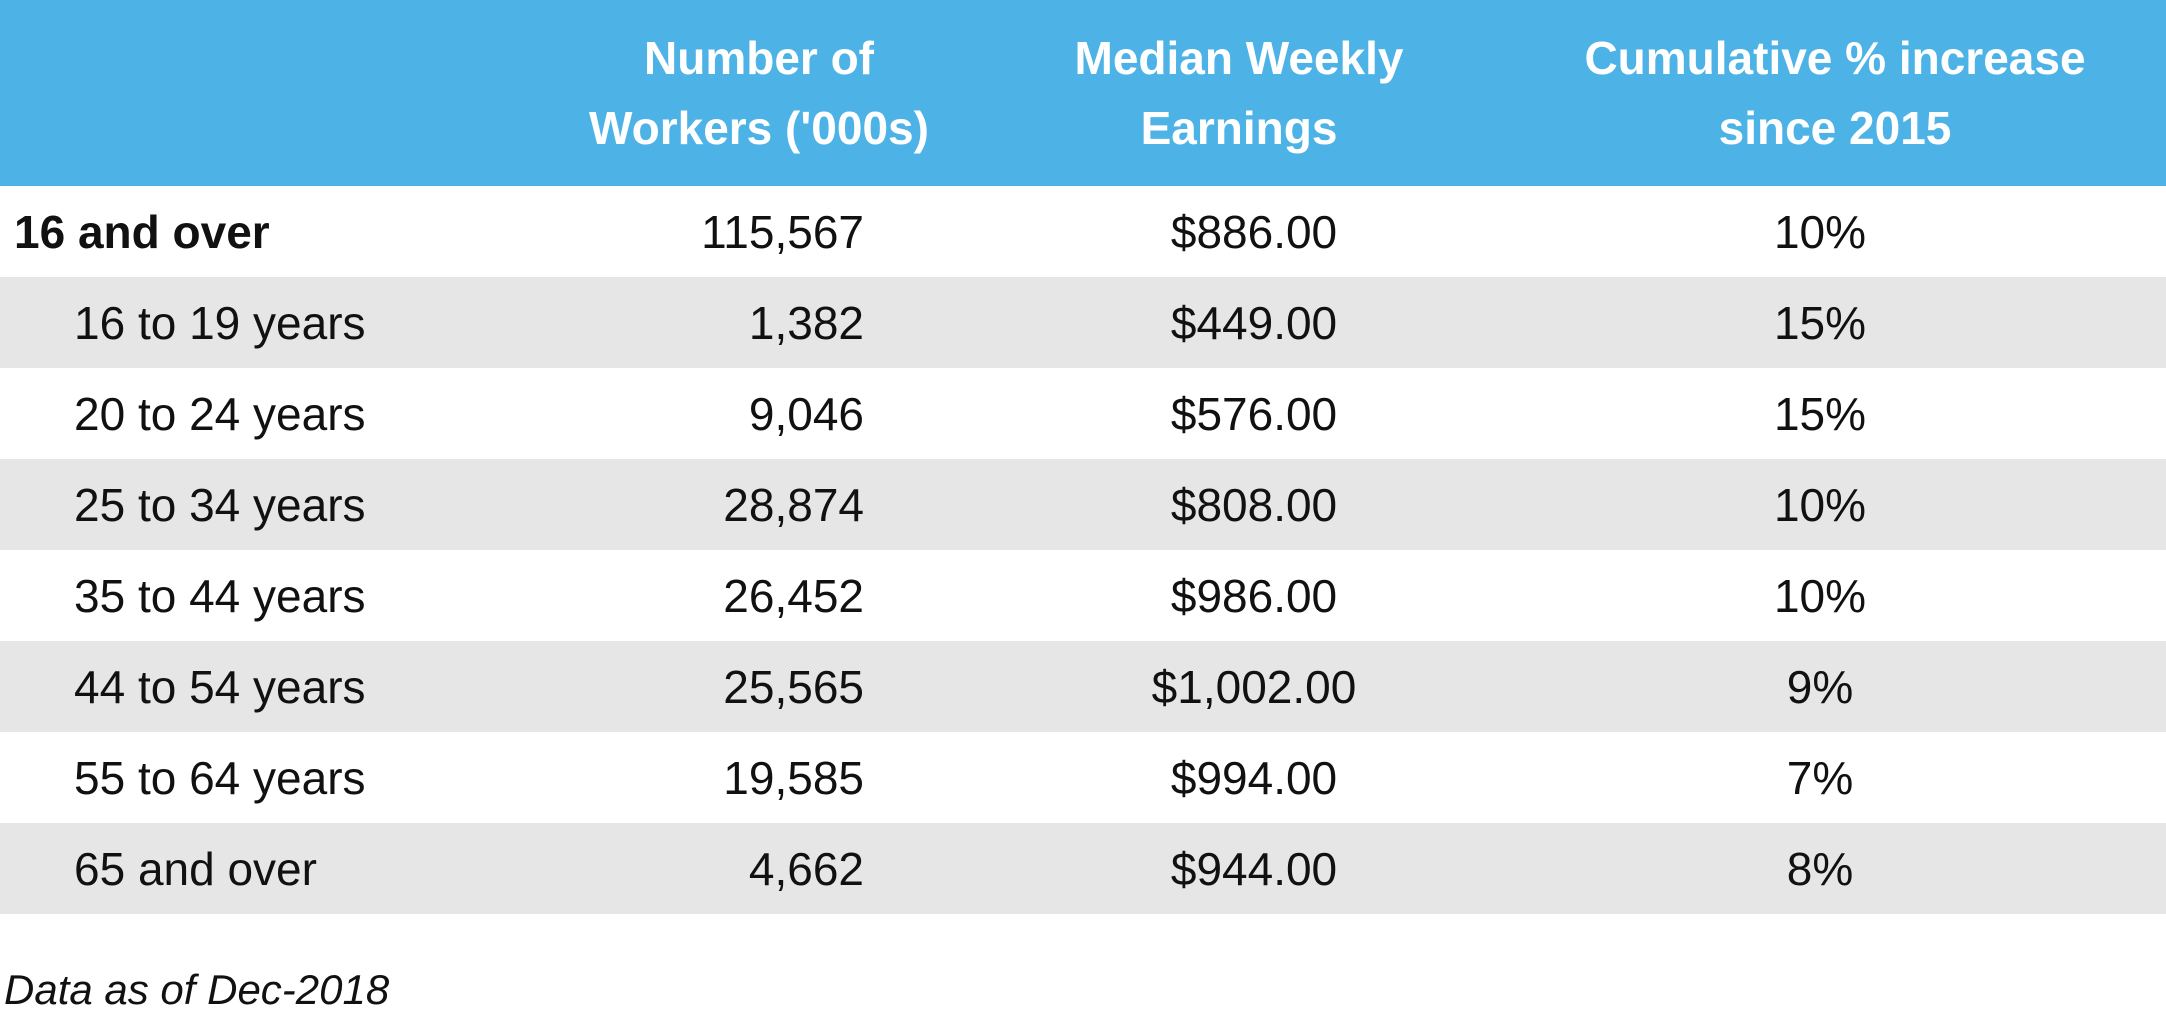  Describe the element at coordinates (1835, 128) in the screenshot. I see `header-pct-line2: since 2015` at that location.